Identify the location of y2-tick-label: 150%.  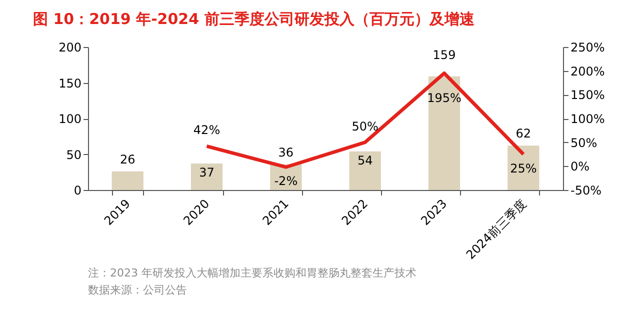
(587, 95).